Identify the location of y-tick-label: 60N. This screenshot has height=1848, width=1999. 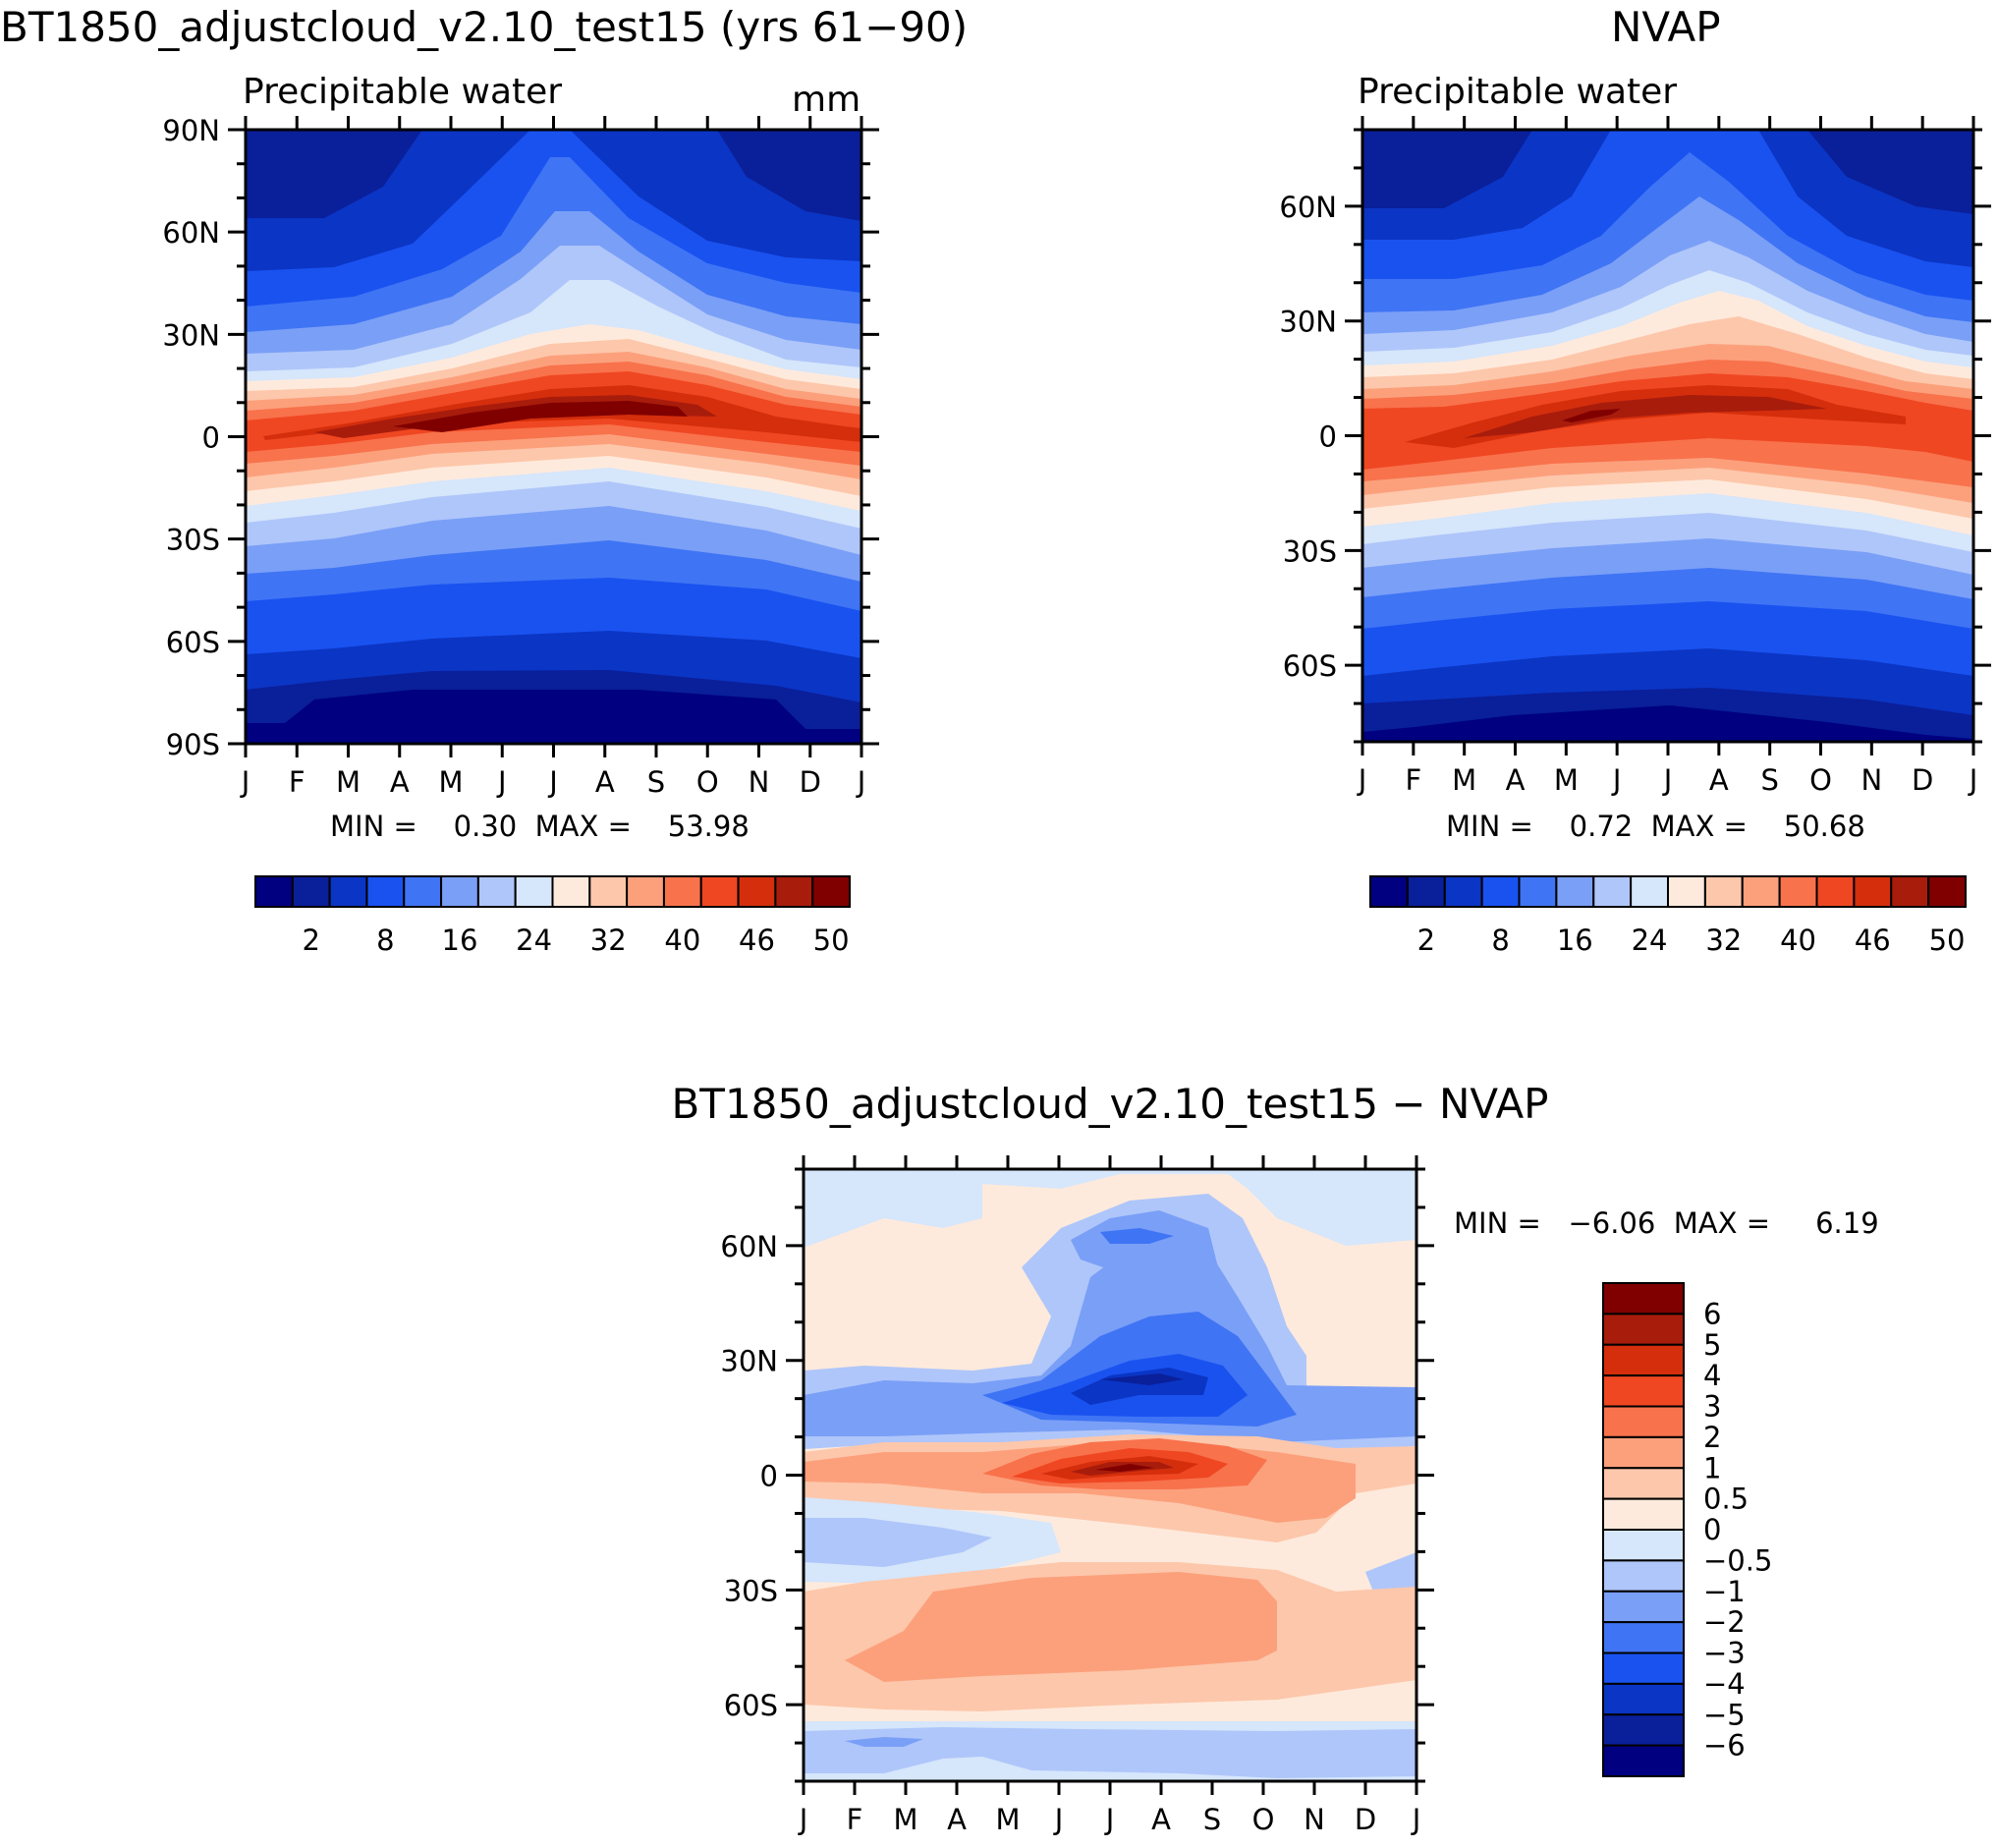
(1308, 207).